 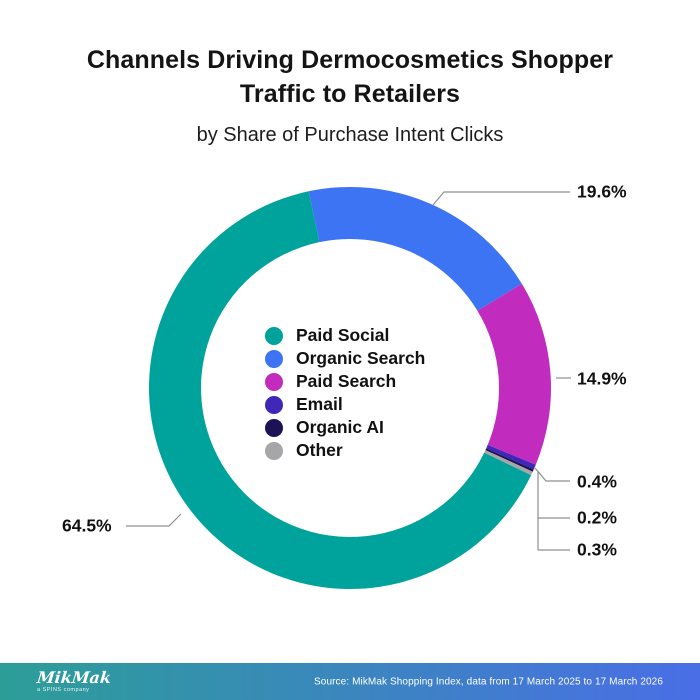 I want to click on mikmak-logo: MikMak a SPINS company, so click(x=74, y=680).